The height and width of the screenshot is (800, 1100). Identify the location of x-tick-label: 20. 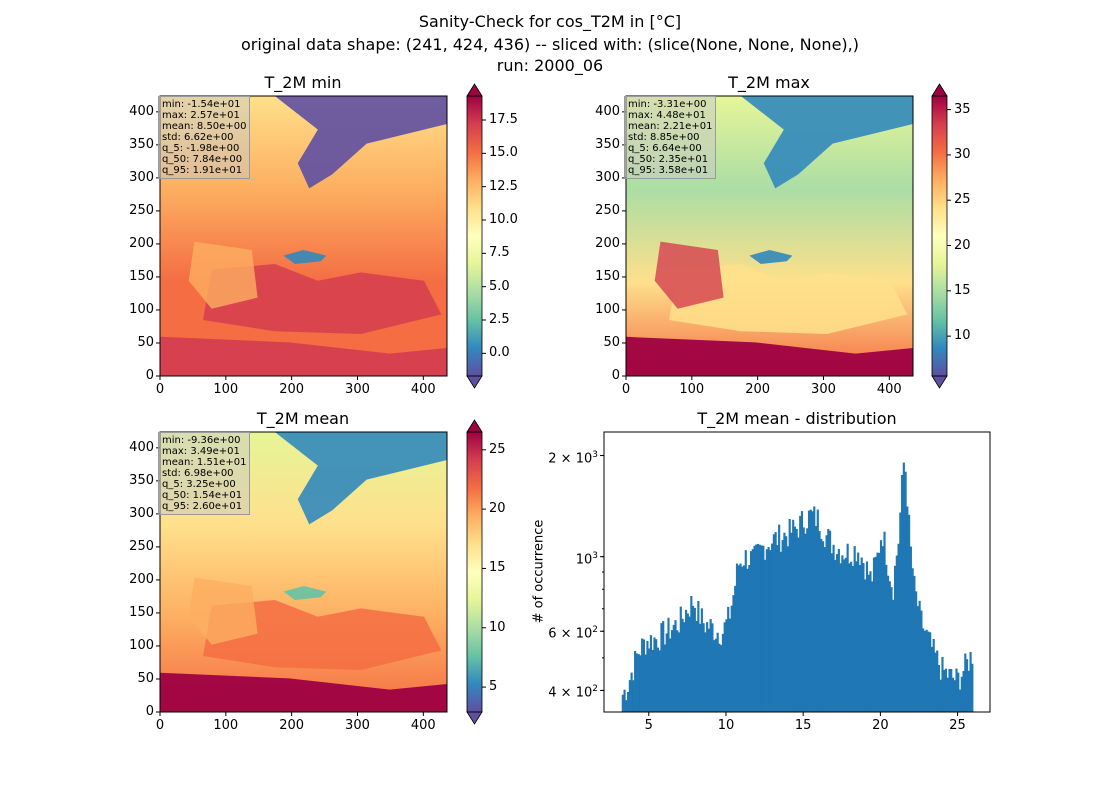
(880, 725).